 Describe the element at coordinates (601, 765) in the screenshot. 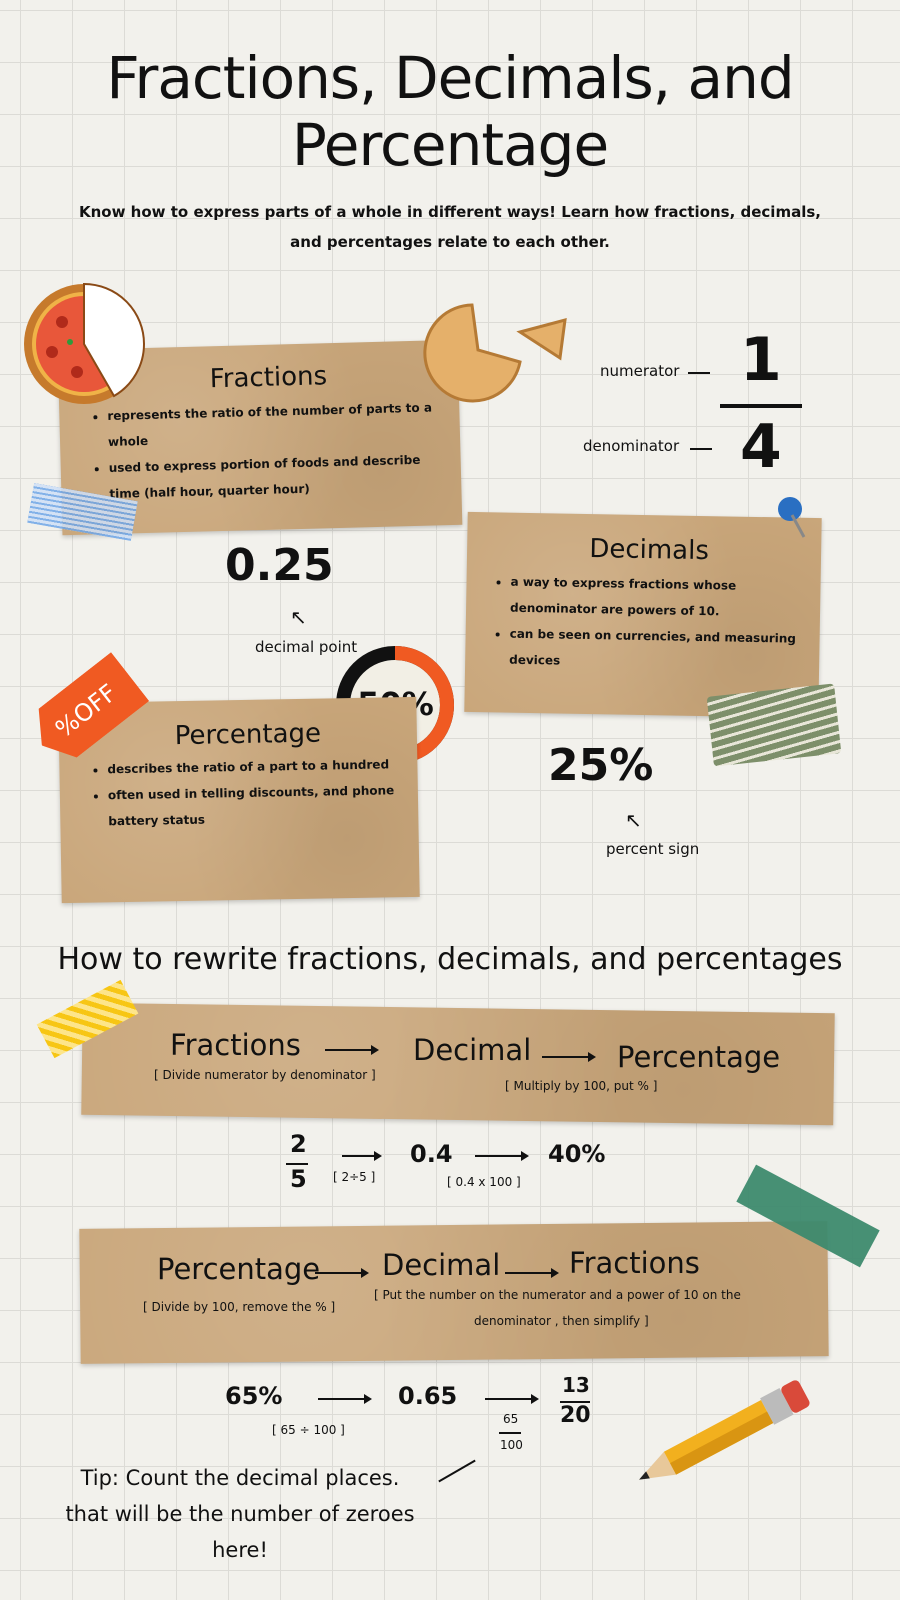

I see `percent-example: 25%` at that location.